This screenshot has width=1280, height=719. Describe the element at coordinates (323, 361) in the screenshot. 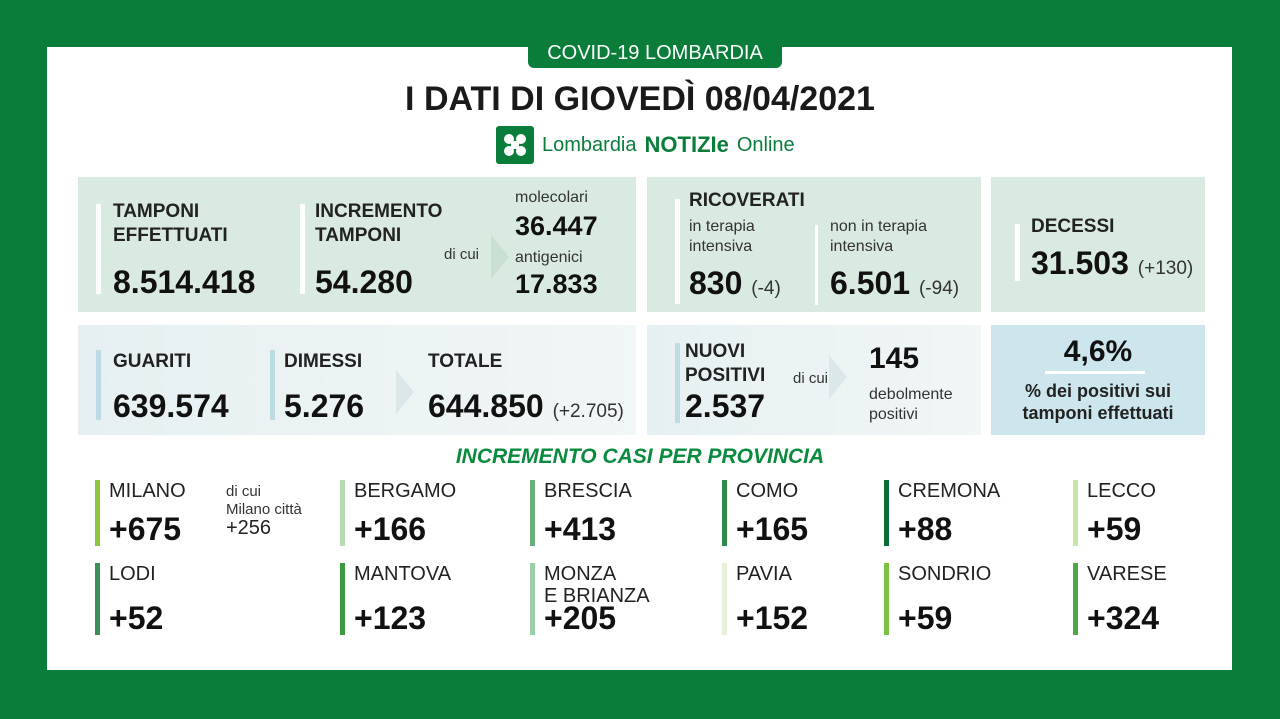

I see `dimessi-label: DIMESSI` at that location.